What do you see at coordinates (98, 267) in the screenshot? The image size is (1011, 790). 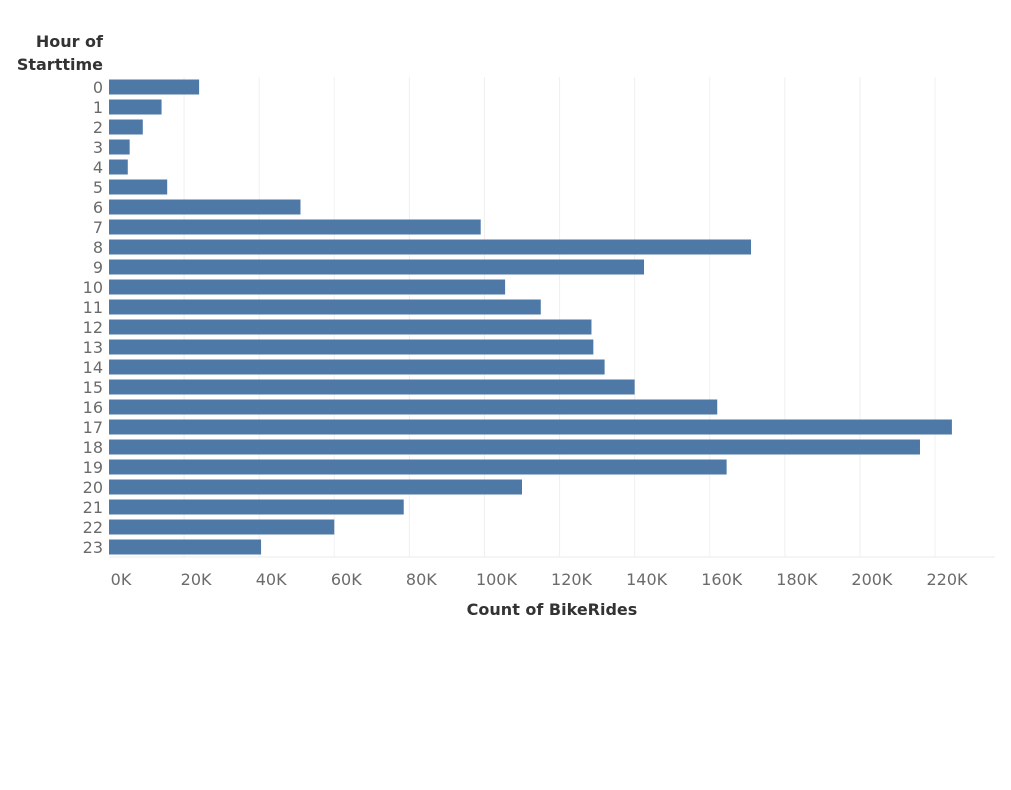 I see `y-tick-label: 9` at bounding box center [98, 267].